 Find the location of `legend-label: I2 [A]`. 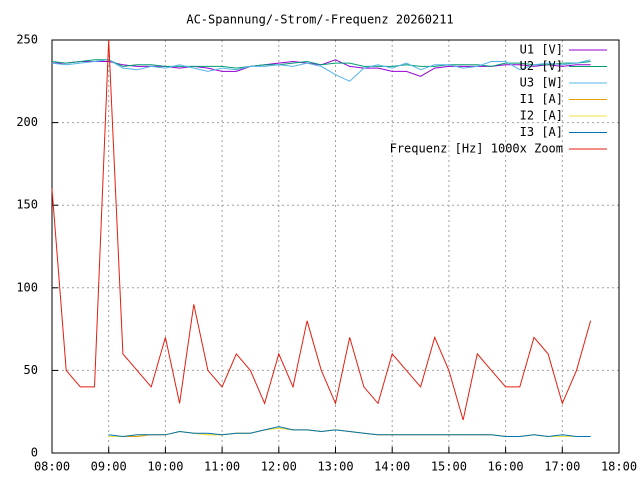

legend-label: I2 [A] is located at coordinates (541, 116).